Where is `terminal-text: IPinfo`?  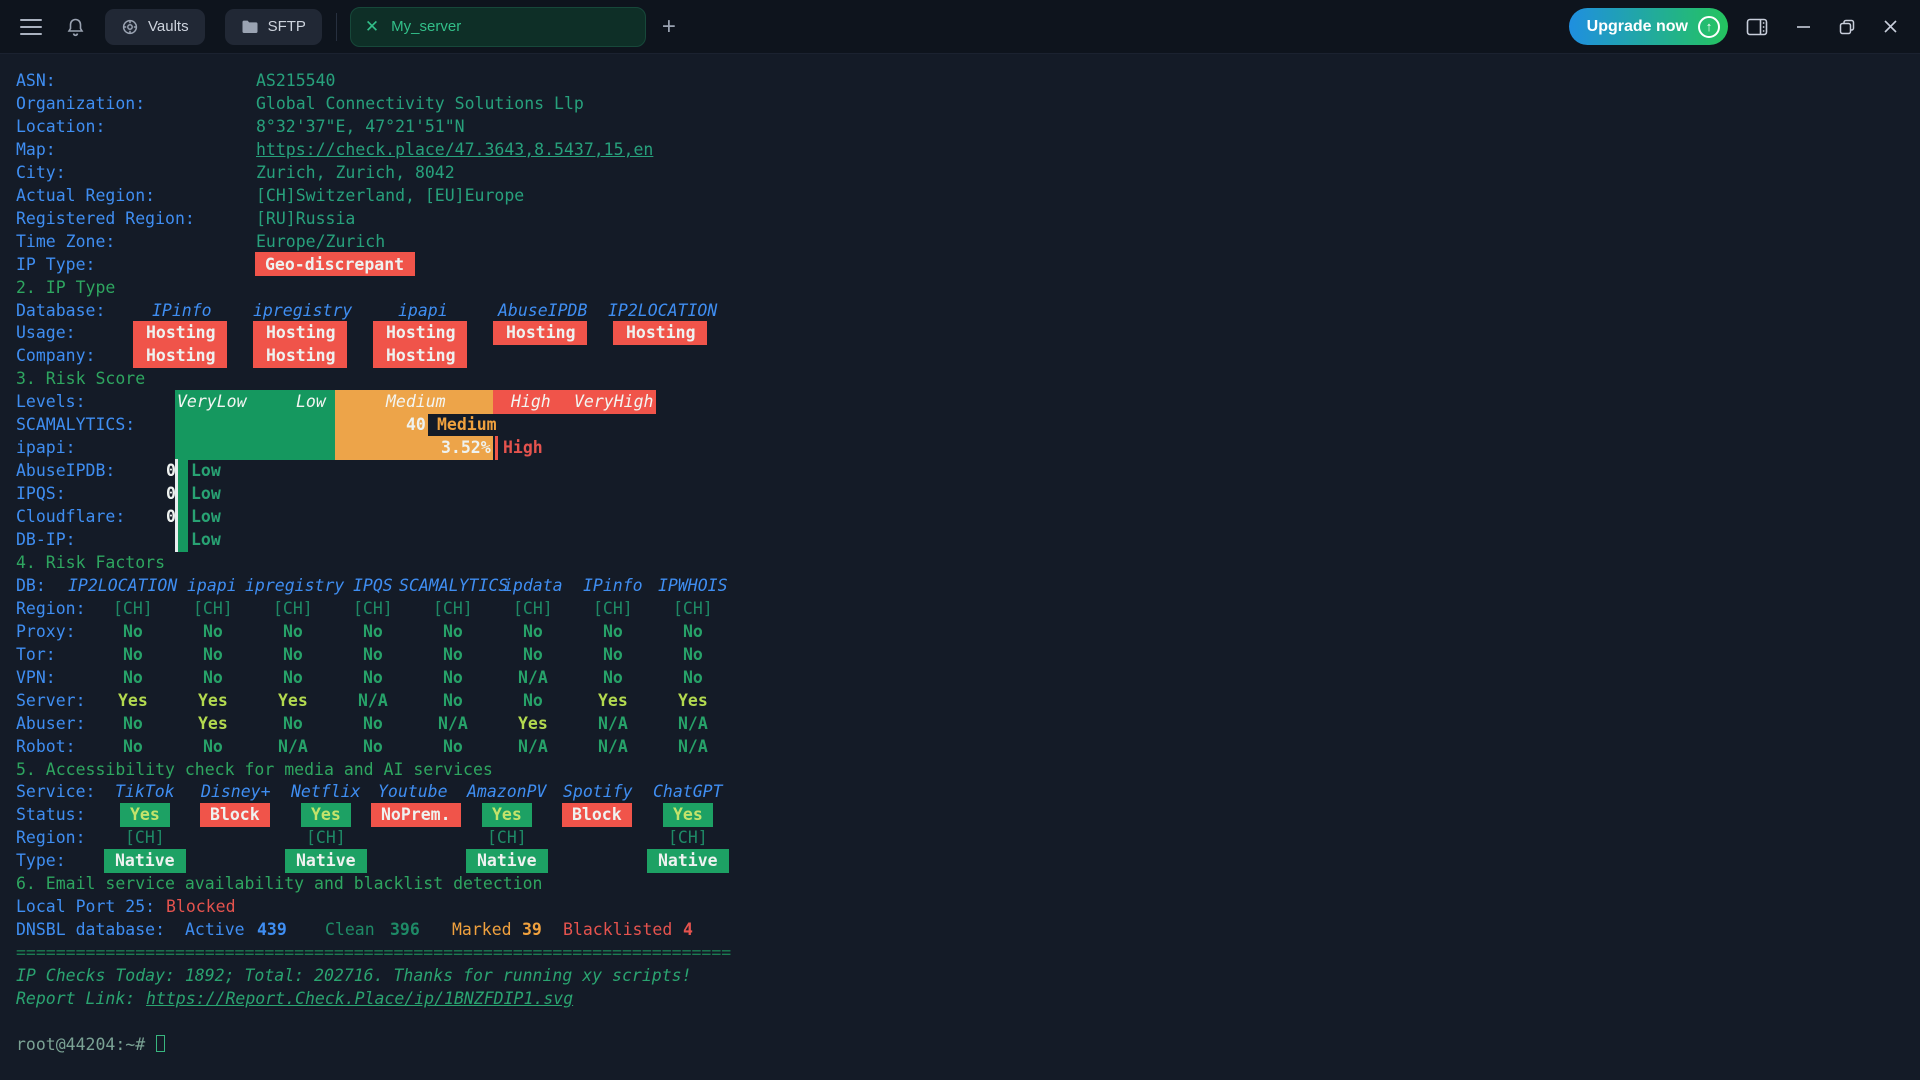 terminal-text: IPinfo is located at coordinates (613, 585).